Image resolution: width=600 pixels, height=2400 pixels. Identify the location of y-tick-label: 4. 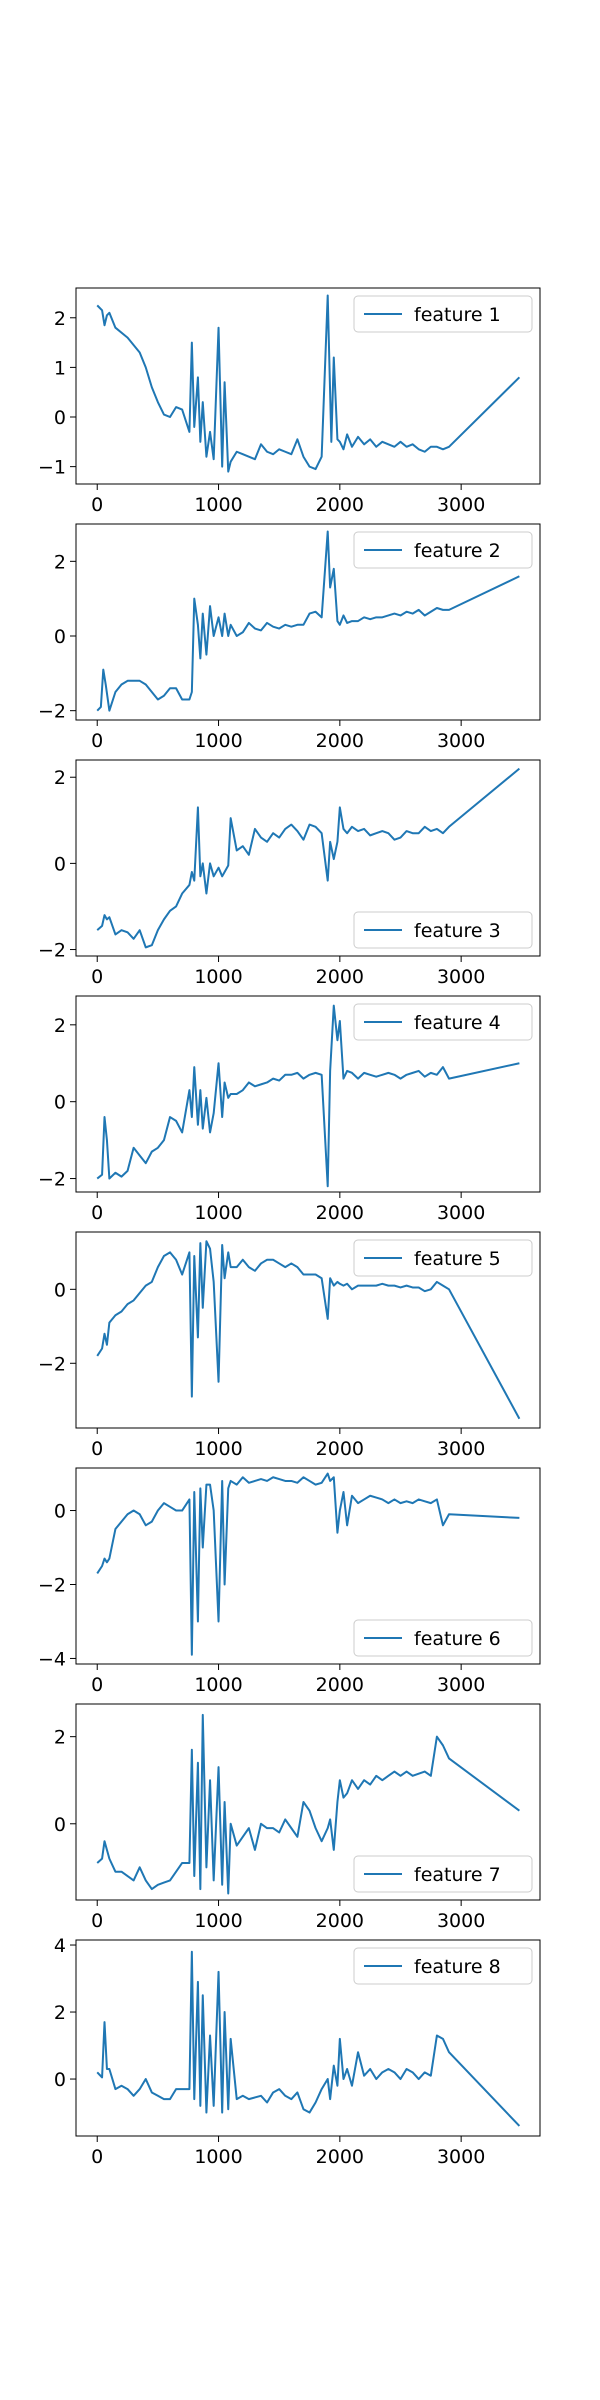
(60, 1946).